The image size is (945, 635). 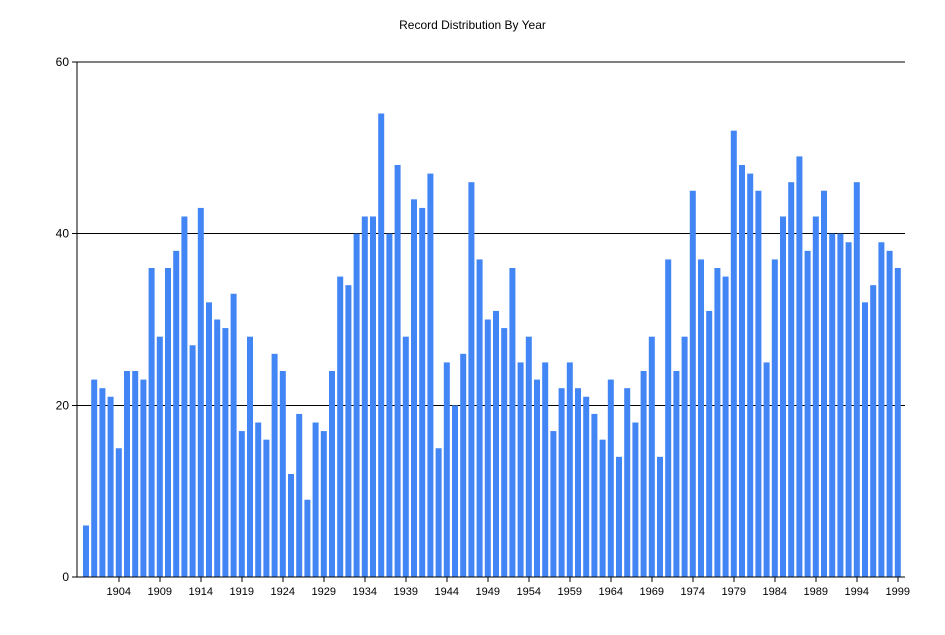 I want to click on y-tick-label: 20, so click(x=63, y=405).